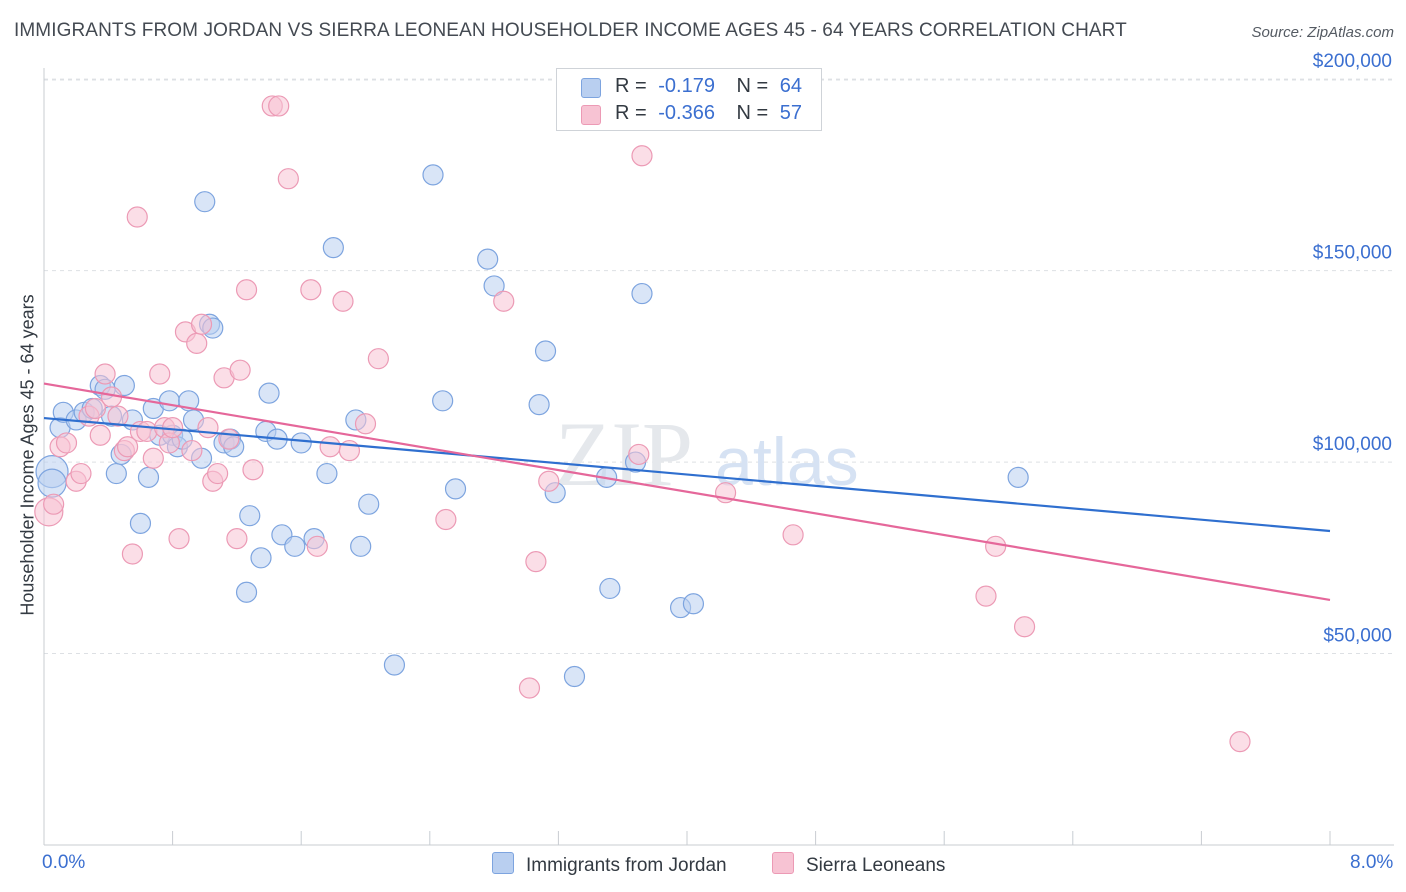  I want to click on y-tick-label: $200,000, so click(1352, 61).